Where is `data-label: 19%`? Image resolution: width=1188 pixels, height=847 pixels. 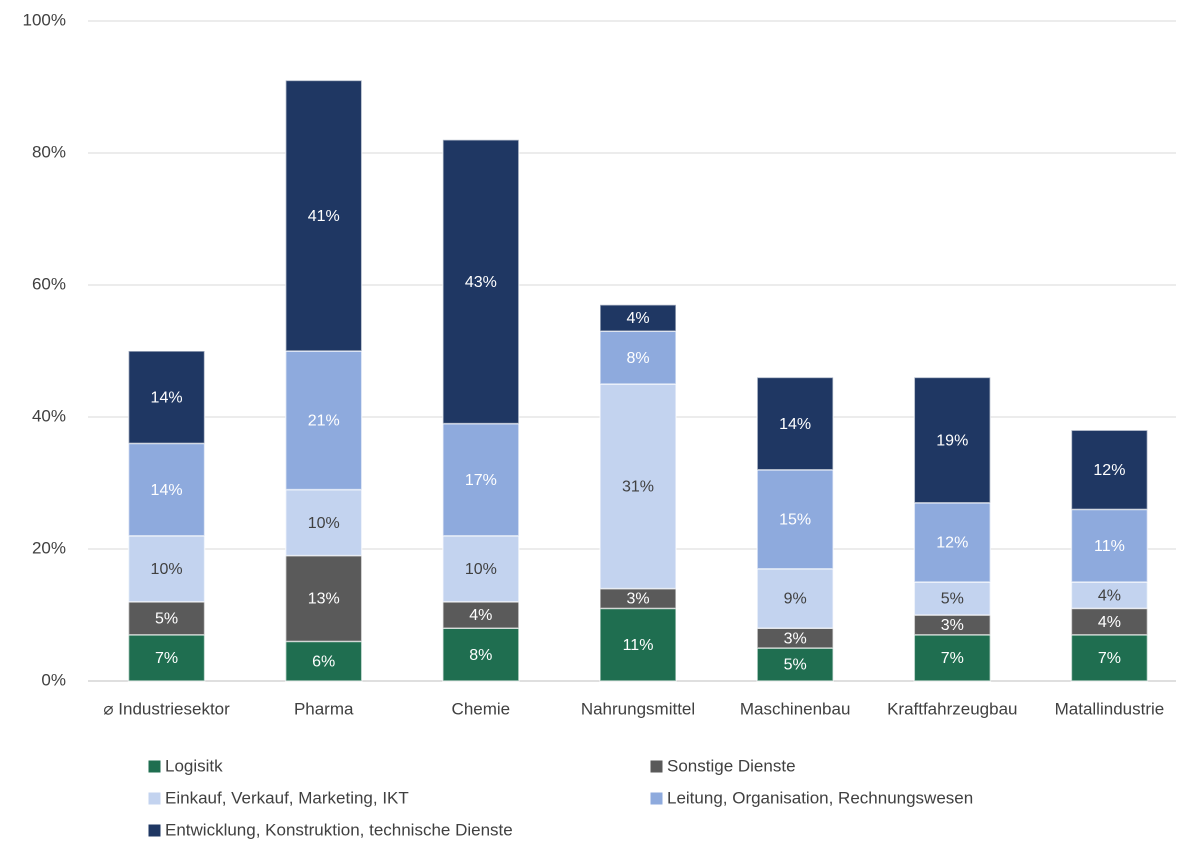 data-label: 19% is located at coordinates (952, 440).